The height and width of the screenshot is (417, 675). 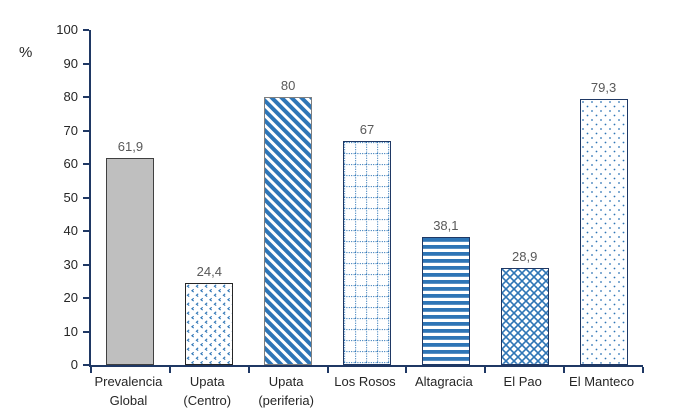 I want to click on bar-value-label: 61,9, so click(x=130, y=146).